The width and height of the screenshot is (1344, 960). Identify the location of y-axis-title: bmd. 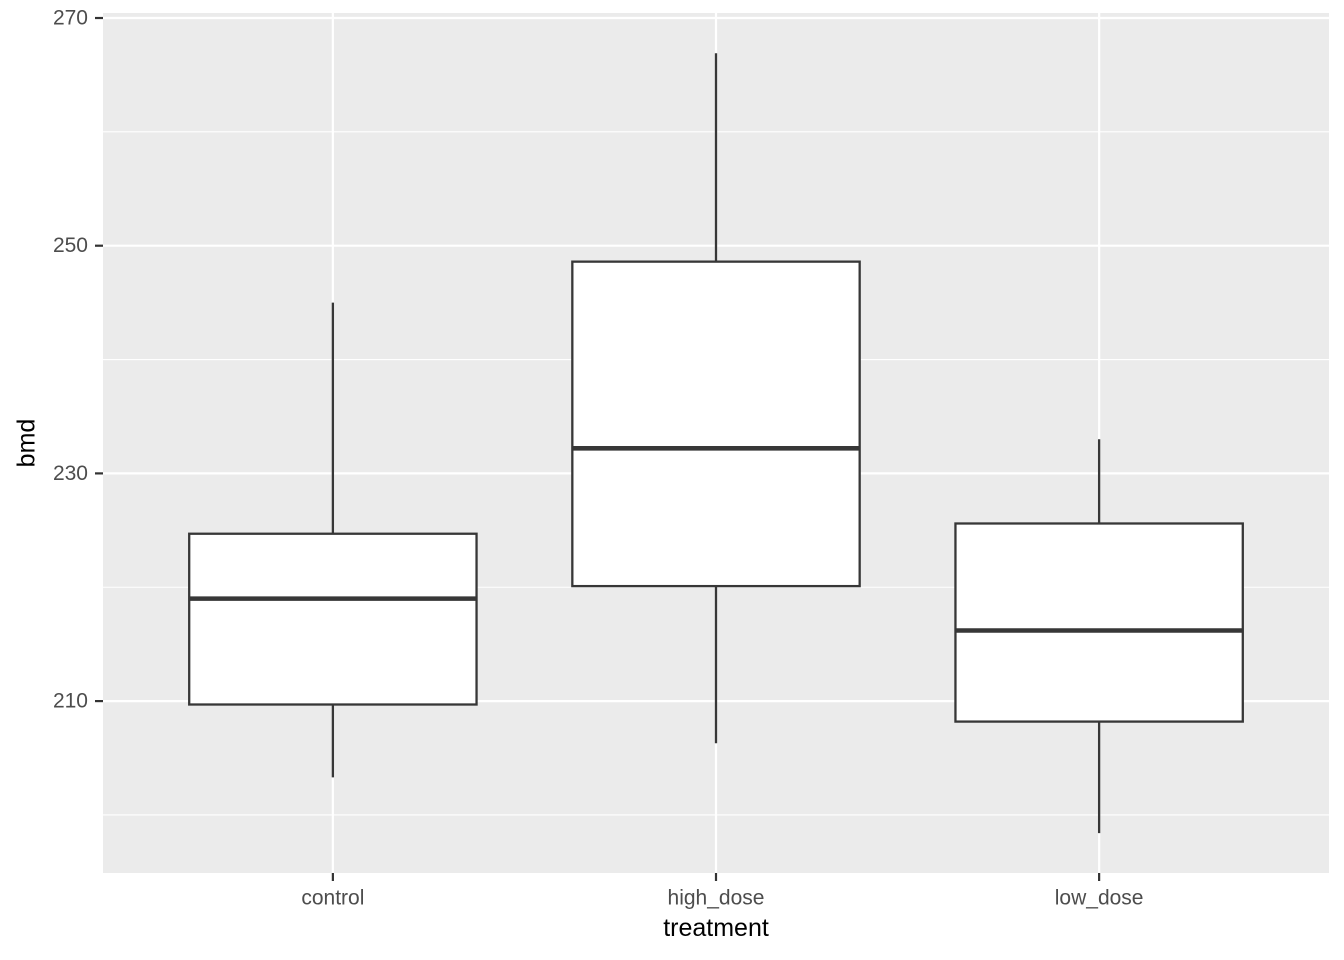
(26, 443).